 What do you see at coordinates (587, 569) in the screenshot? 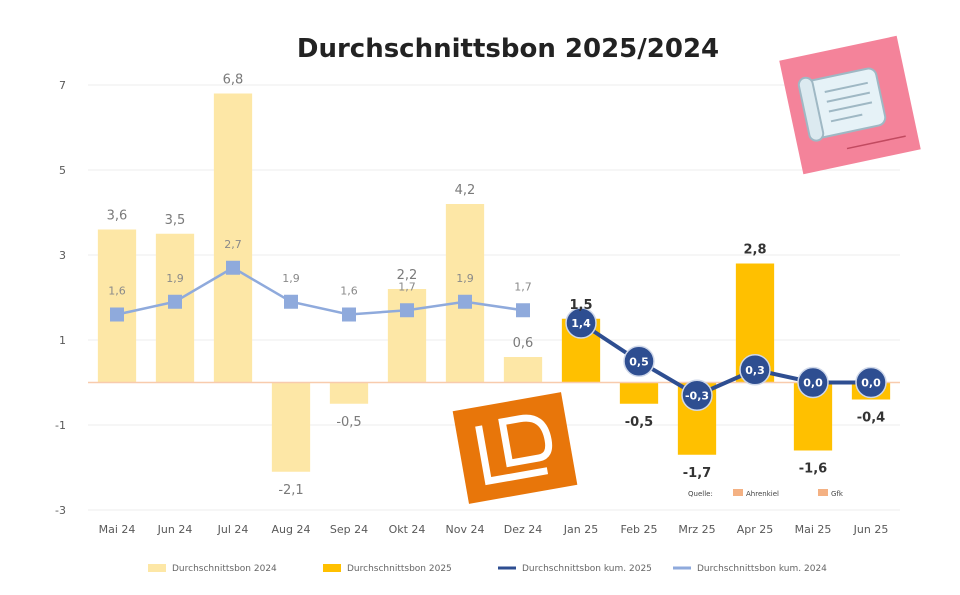
I see `legend-label: Durchschnittsbon kum. 2025` at bounding box center [587, 569].